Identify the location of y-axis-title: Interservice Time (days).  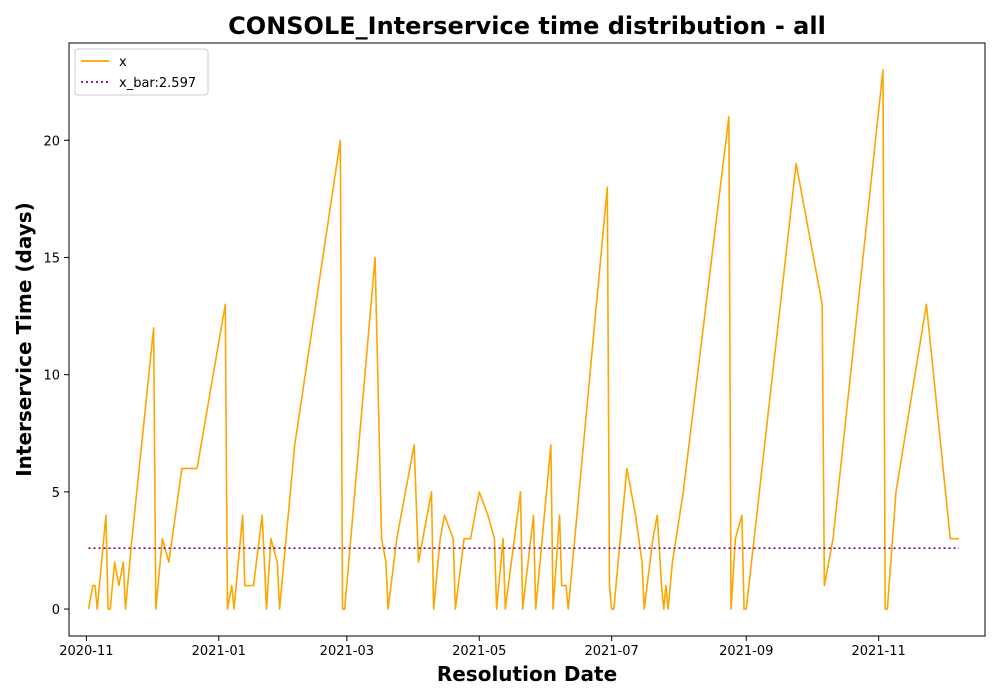
(24, 339).